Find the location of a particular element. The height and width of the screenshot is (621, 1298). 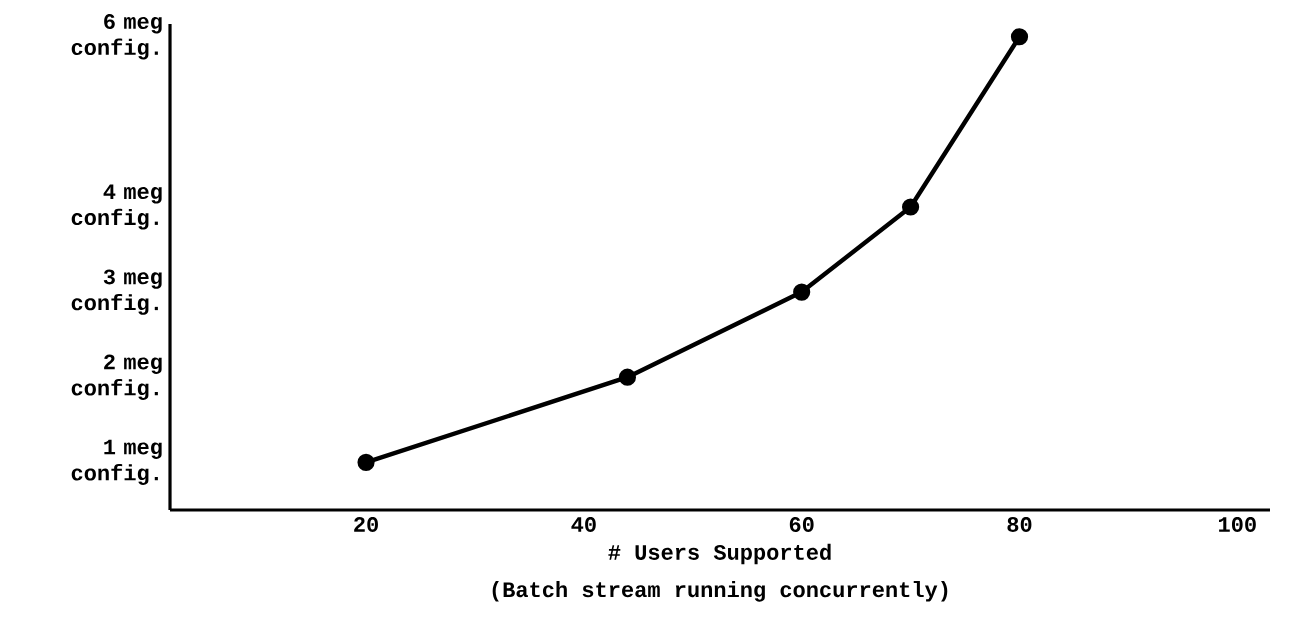

y-tick-label: 3 meg config. is located at coordinates (116, 292).